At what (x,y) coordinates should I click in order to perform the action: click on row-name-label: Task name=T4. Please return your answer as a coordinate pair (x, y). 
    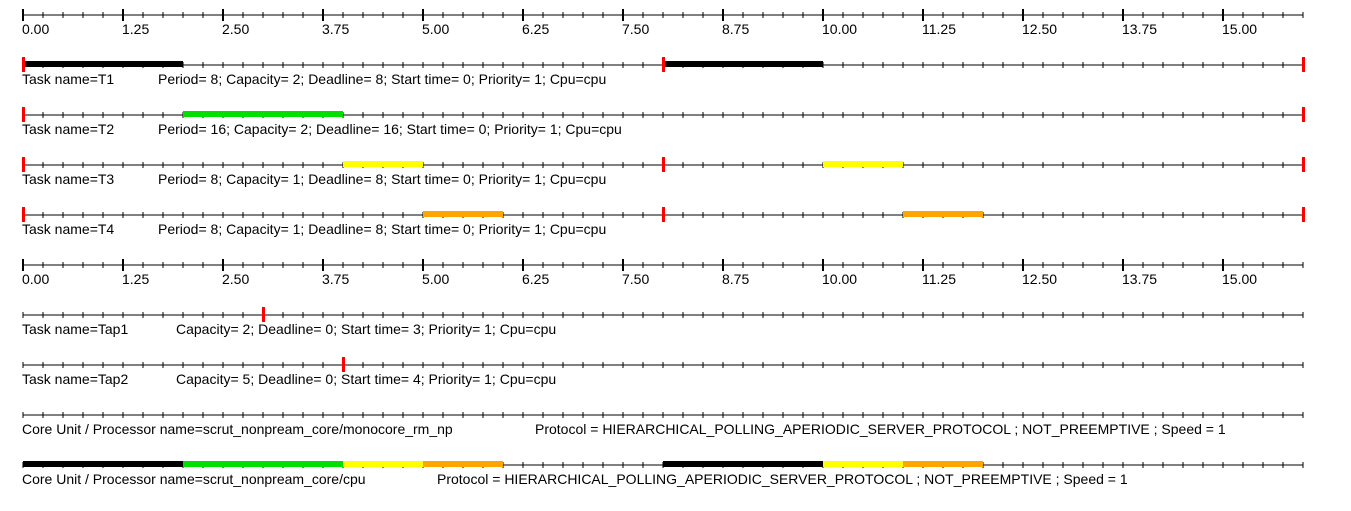
    Looking at the image, I should click on (68, 229).